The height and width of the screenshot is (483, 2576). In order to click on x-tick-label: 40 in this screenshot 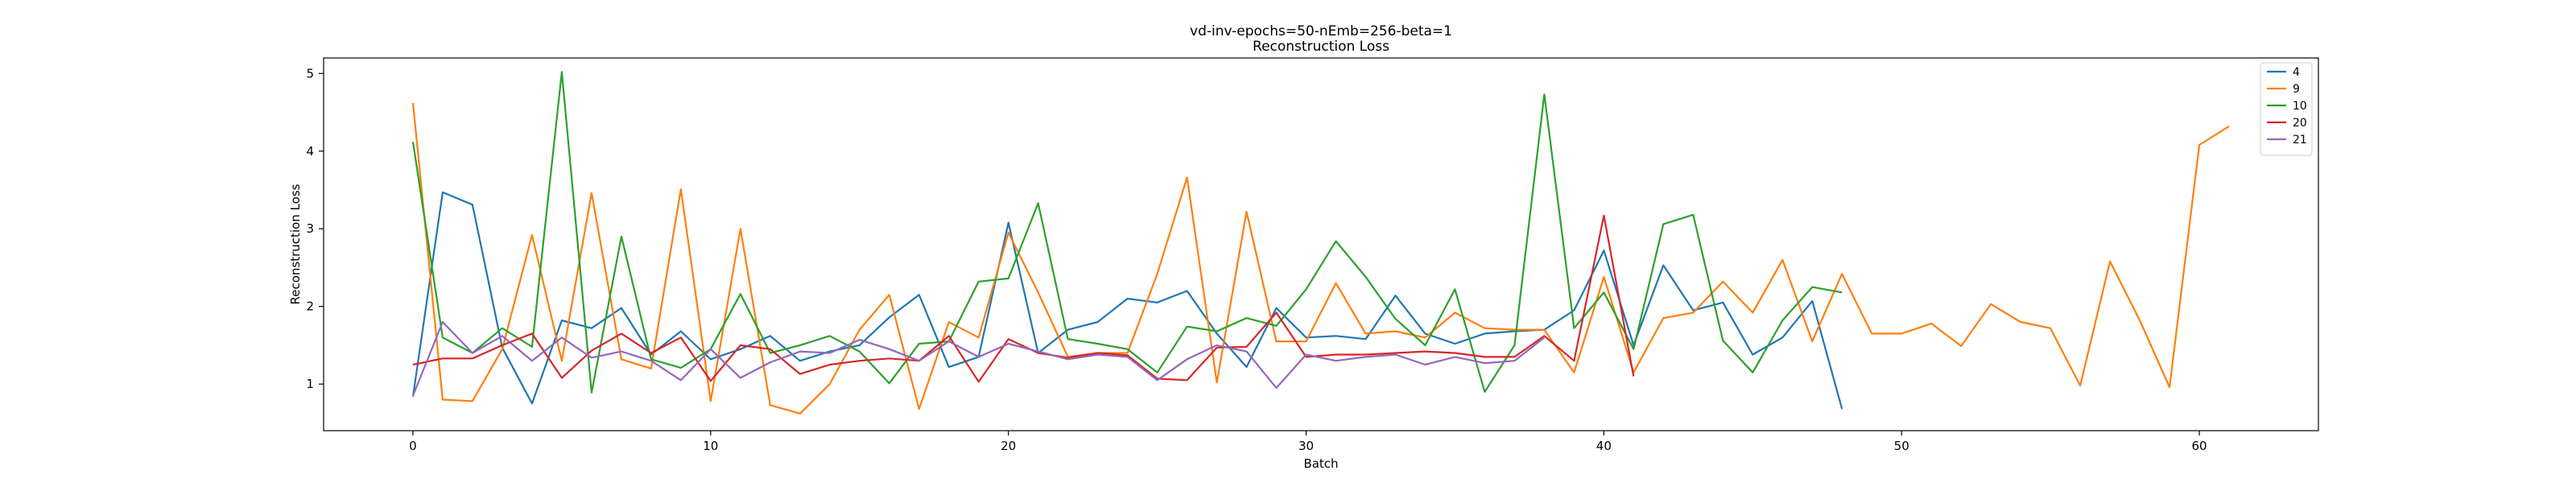, I will do `click(1604, 446)`.